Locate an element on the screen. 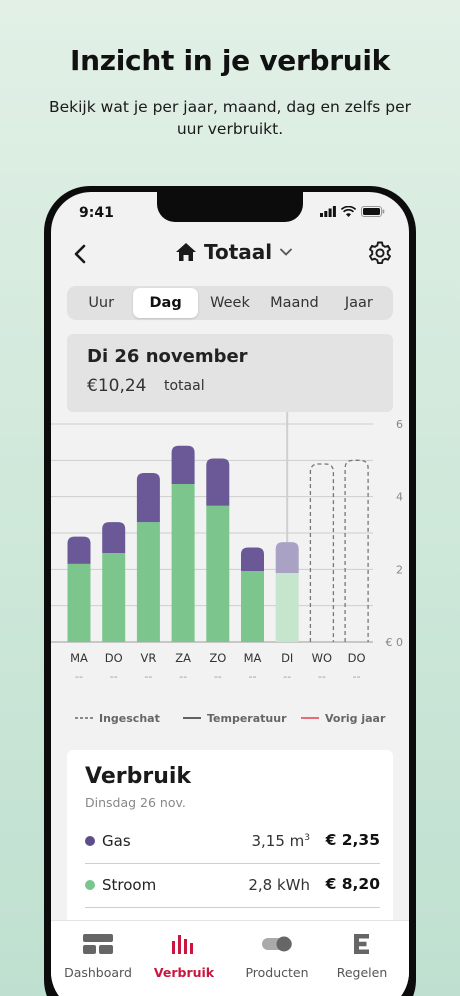 This screenshot has width=460, height=996. gear-icon is located at coordinates (380, 253).